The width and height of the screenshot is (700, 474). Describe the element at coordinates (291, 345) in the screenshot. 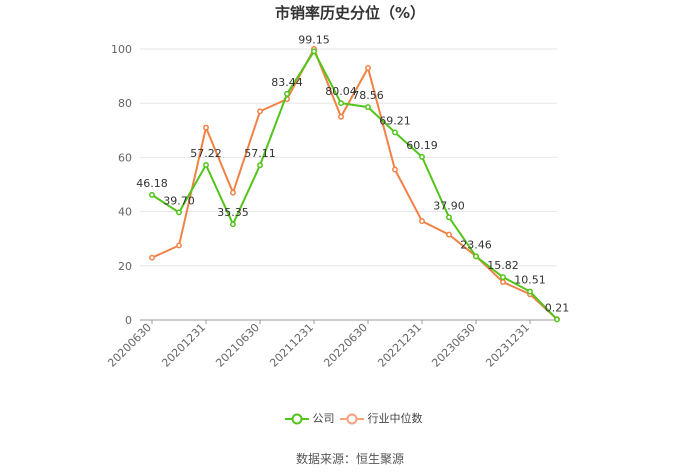

I see `x-tick-label: 20211231` at that location.